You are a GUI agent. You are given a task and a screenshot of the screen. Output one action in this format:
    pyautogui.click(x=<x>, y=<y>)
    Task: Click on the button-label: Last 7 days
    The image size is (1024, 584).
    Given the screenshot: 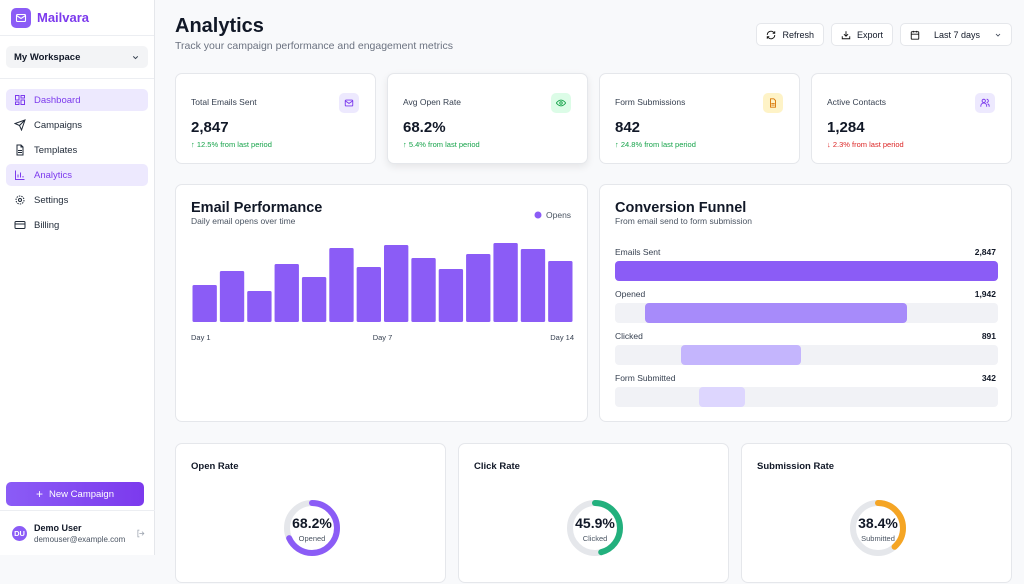 What is the action you would take?
    pyautogui.click(x=957, y=34)
    